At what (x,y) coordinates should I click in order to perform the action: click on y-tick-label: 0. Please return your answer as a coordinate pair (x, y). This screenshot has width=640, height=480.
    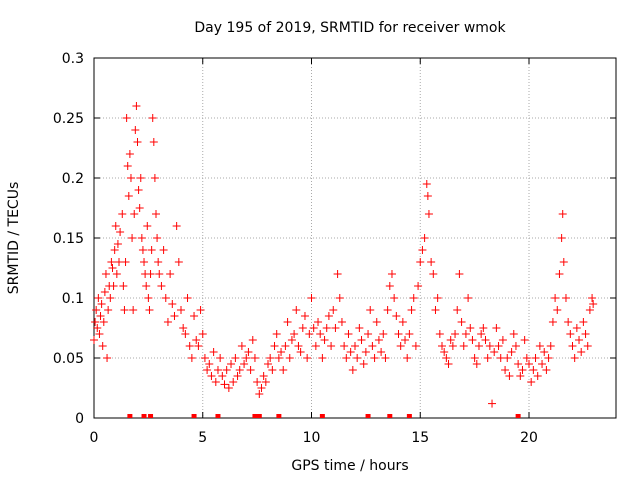
    Looking at the image, I should click on (79, 419).